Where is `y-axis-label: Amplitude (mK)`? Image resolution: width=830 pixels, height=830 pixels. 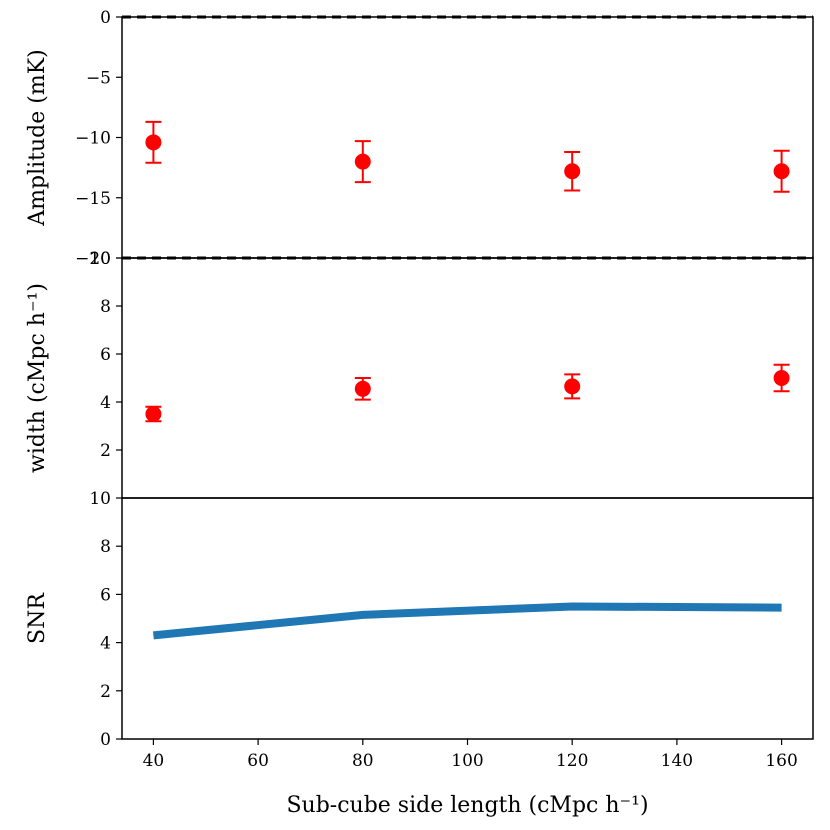
y-axis-label: Amplitude (mK) is located at coordinates (37, 137).